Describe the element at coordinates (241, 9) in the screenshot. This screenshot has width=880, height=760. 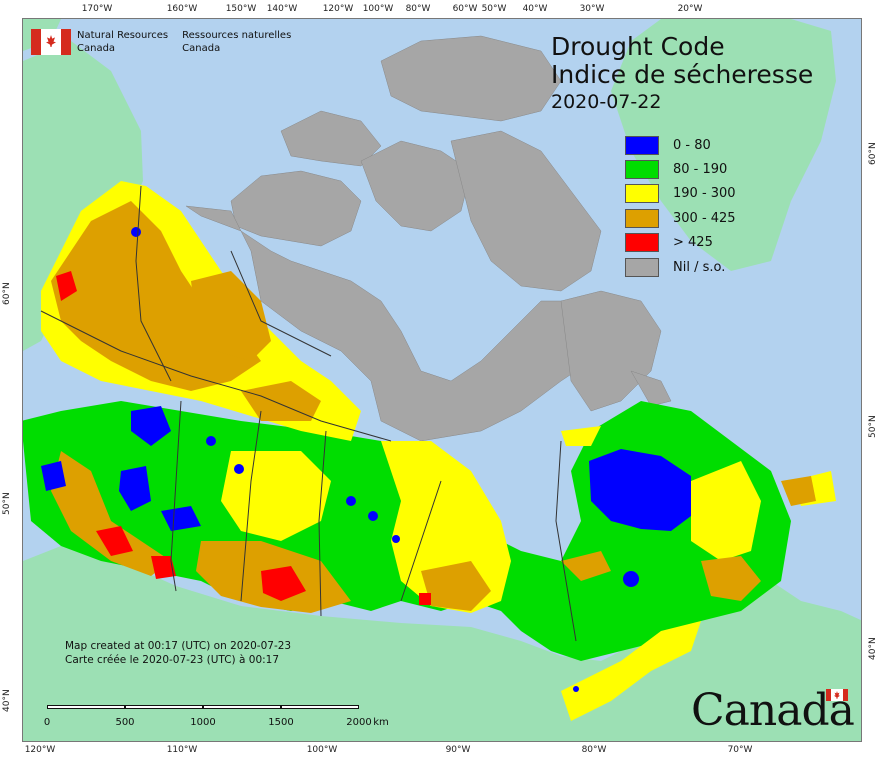
I see `tick-top: 150°W` at that location.